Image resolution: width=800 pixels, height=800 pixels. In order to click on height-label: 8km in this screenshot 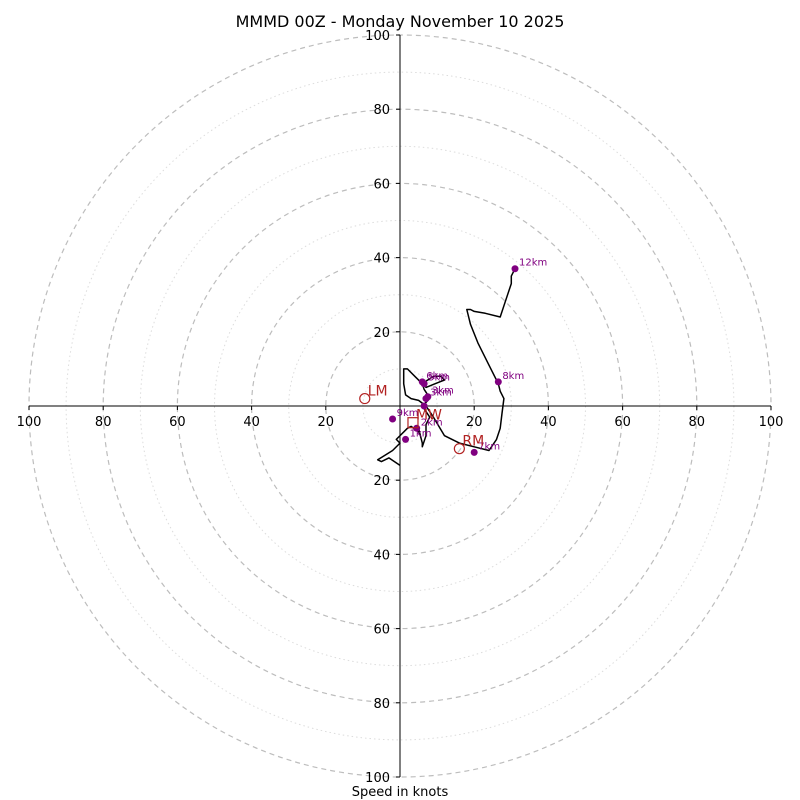, I will do `click(513, 376)`.